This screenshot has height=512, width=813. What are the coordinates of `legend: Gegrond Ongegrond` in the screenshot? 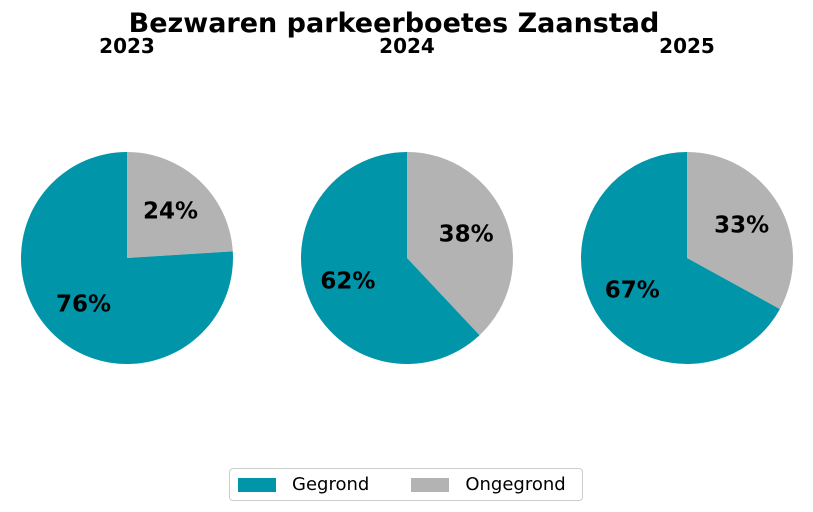 It's located at (406, 484).